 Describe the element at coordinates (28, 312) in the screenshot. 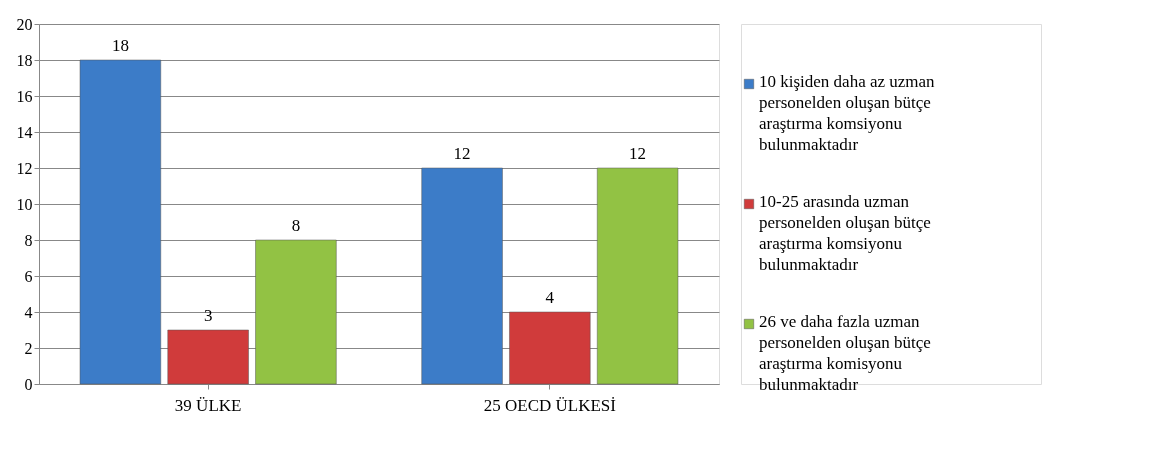

I see `y-tick-label: 4` at that location.